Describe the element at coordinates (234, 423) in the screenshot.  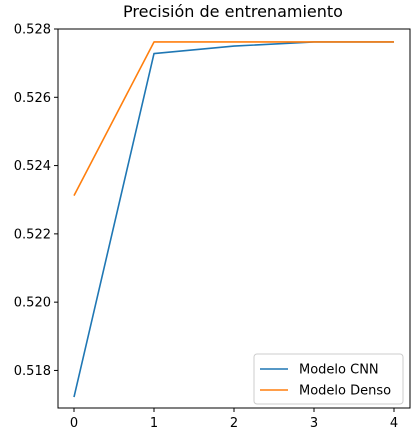
I see `x-tick-label: 2` at that location.